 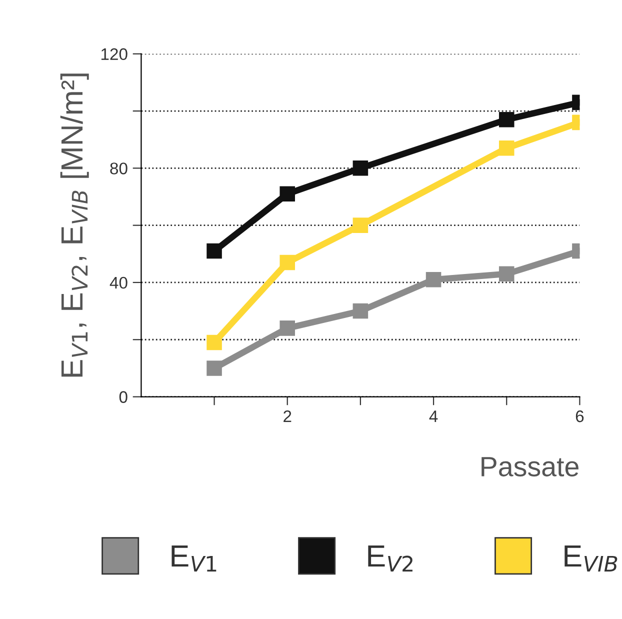 What do you see at coordinates (74, 225) in the screenshot?
I see `y-axis-title: E$_{V1}$, E$_{V2}$, E$_{VIB}$ [MN/m²]` at bounding box center [74, 225].